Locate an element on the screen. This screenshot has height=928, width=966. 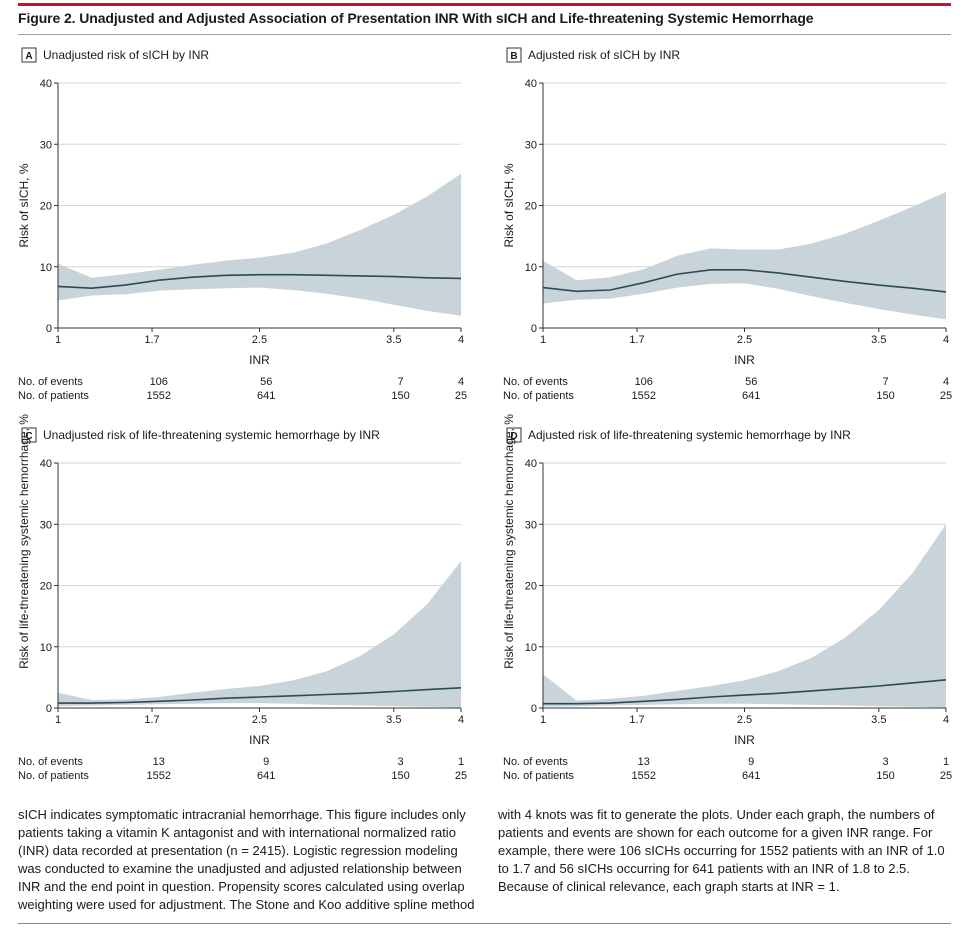
panel-b-label: B is located at coordinates (513, 56).